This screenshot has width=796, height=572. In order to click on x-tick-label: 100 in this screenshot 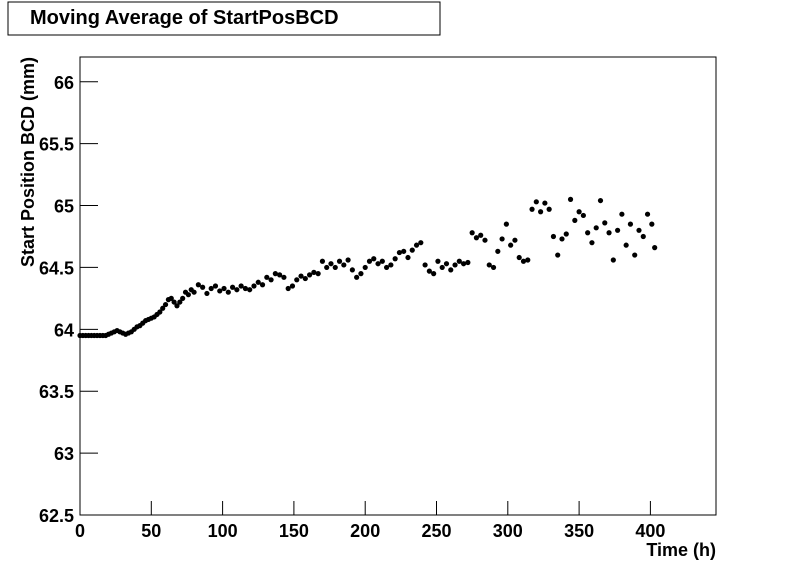, I will do `click(223, 531)`.